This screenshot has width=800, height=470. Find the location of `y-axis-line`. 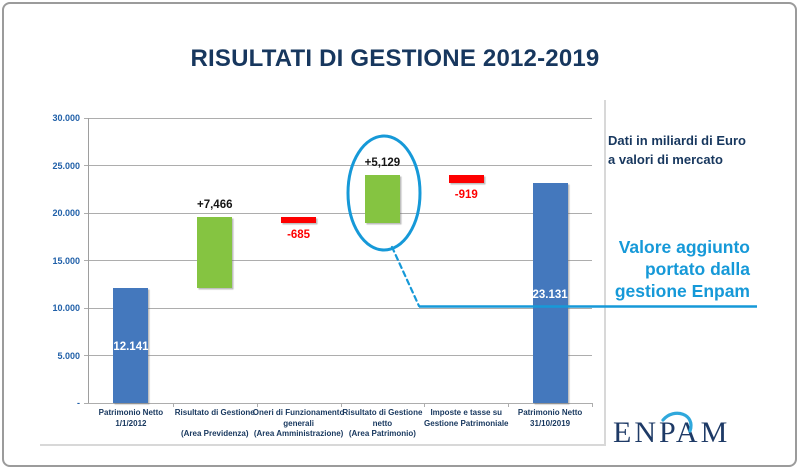

y-axis-line is located at coordinates (88, 260).